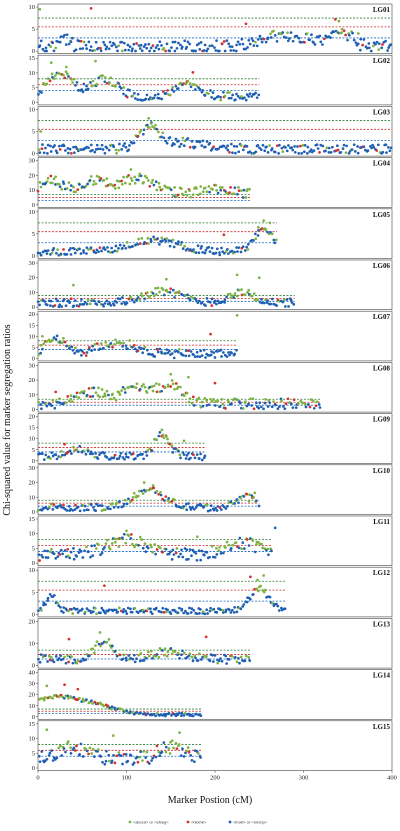 Image resolution: width=400 pixels, height=831 pixels. What do you see at coordinates (32, 724) in the screenshot?
I see `y-tick-label: 15` at bounding box center [32, 724].